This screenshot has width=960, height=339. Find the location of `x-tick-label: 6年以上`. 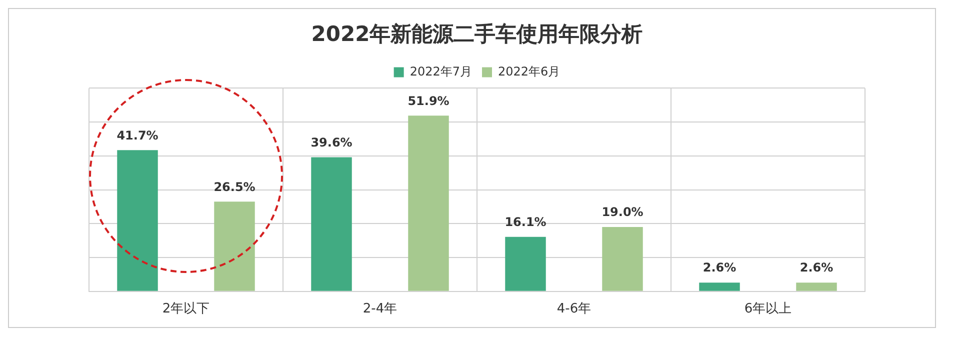

x-tick-label: 6年以上 is located at coordinates (768, 309).